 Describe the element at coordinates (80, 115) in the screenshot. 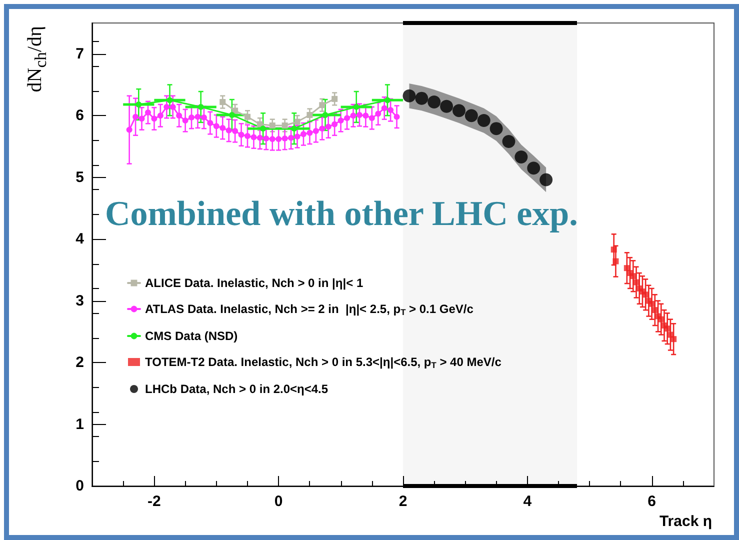

I see `y-tick-label: 6` at that location.